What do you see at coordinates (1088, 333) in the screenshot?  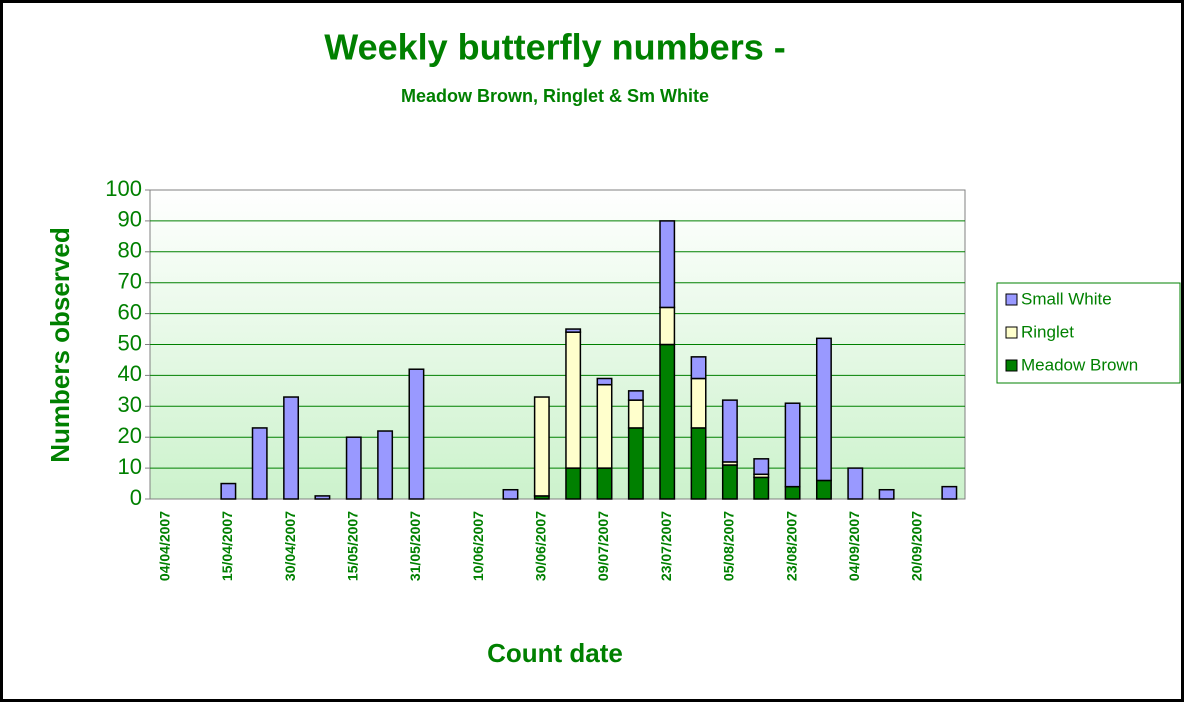 I see `legend-box` at bounding box center [1088, 333].